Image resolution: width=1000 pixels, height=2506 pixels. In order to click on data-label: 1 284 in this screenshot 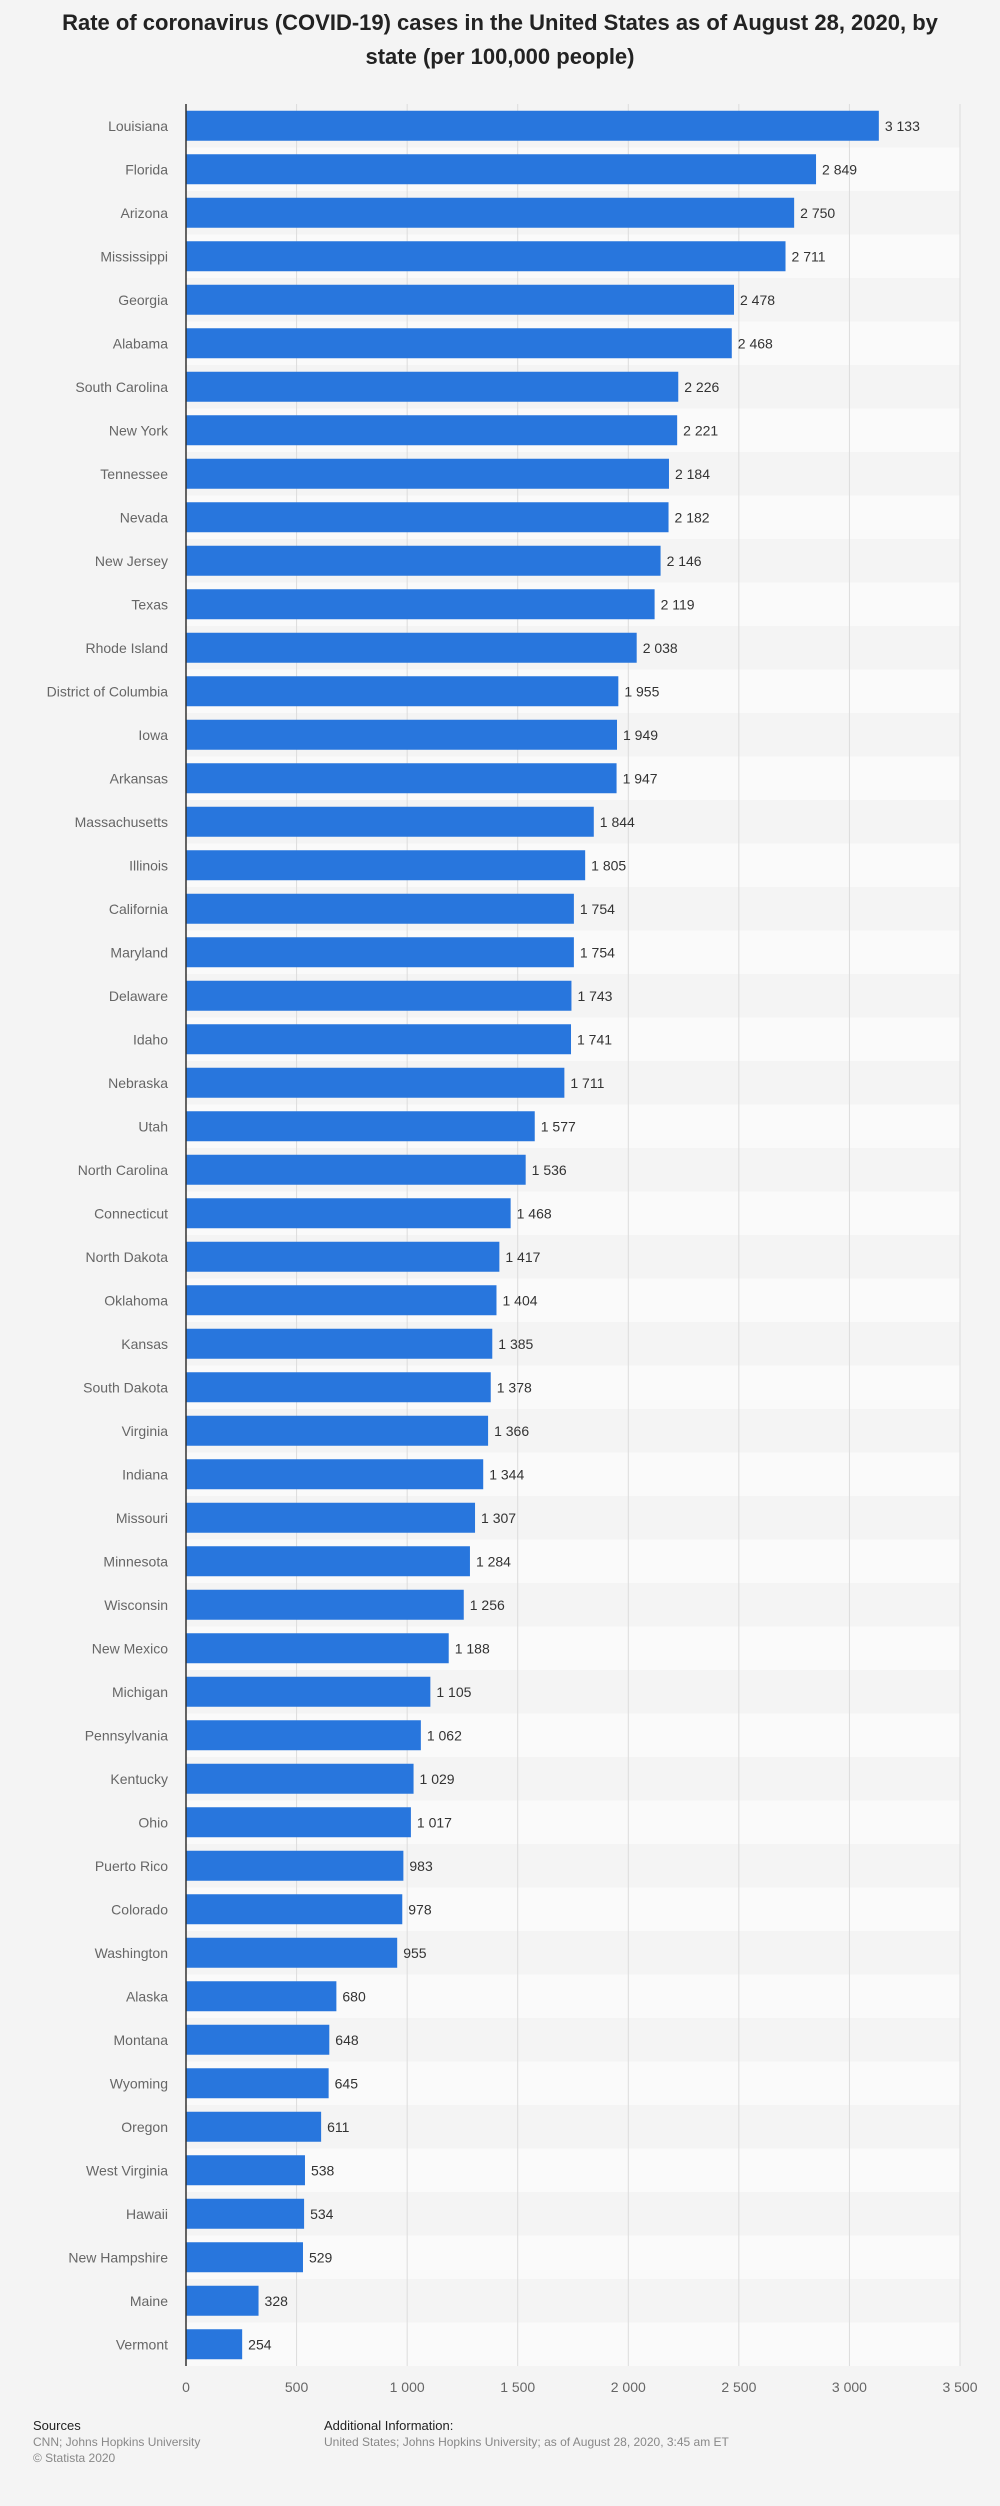, I will do `click(493, 1561)`.